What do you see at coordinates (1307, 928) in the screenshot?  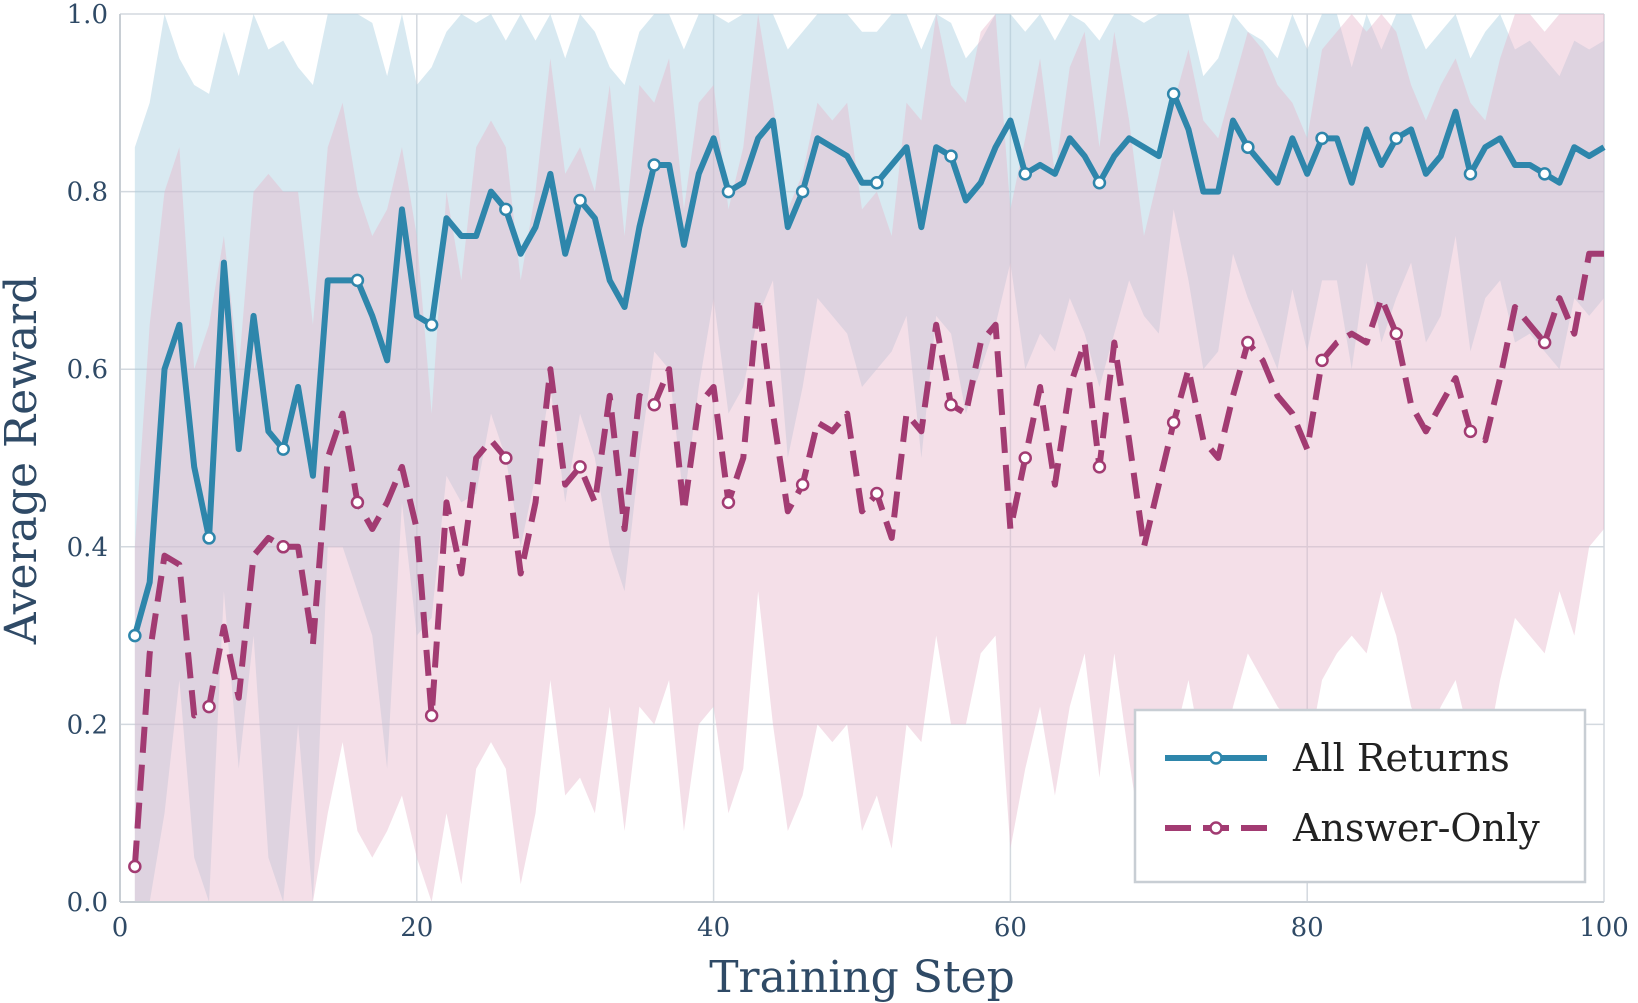 I see `x-tick-label: 80` at bounding box center [1307, 928].